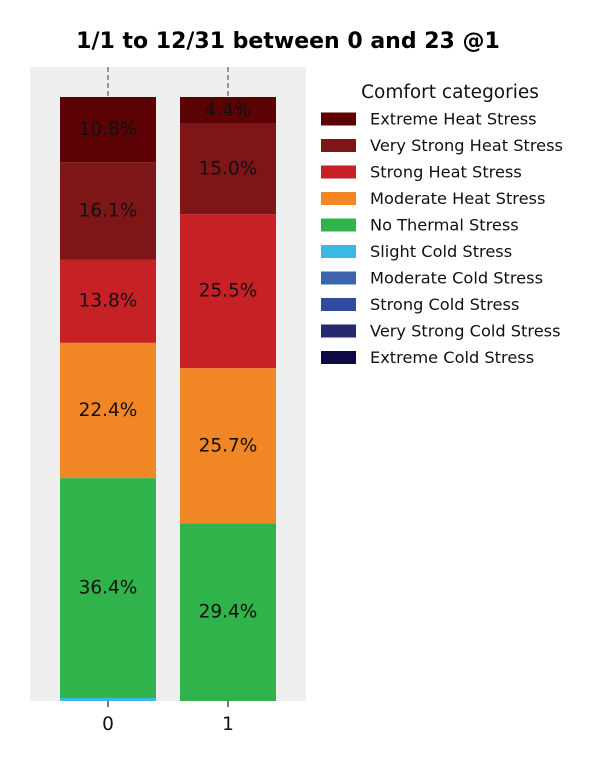 The height and width of the screenshot is (765, 615). I want to click on legend-label-extreme-cold-stress: Extreme Cold Stress, so click(452, 357).